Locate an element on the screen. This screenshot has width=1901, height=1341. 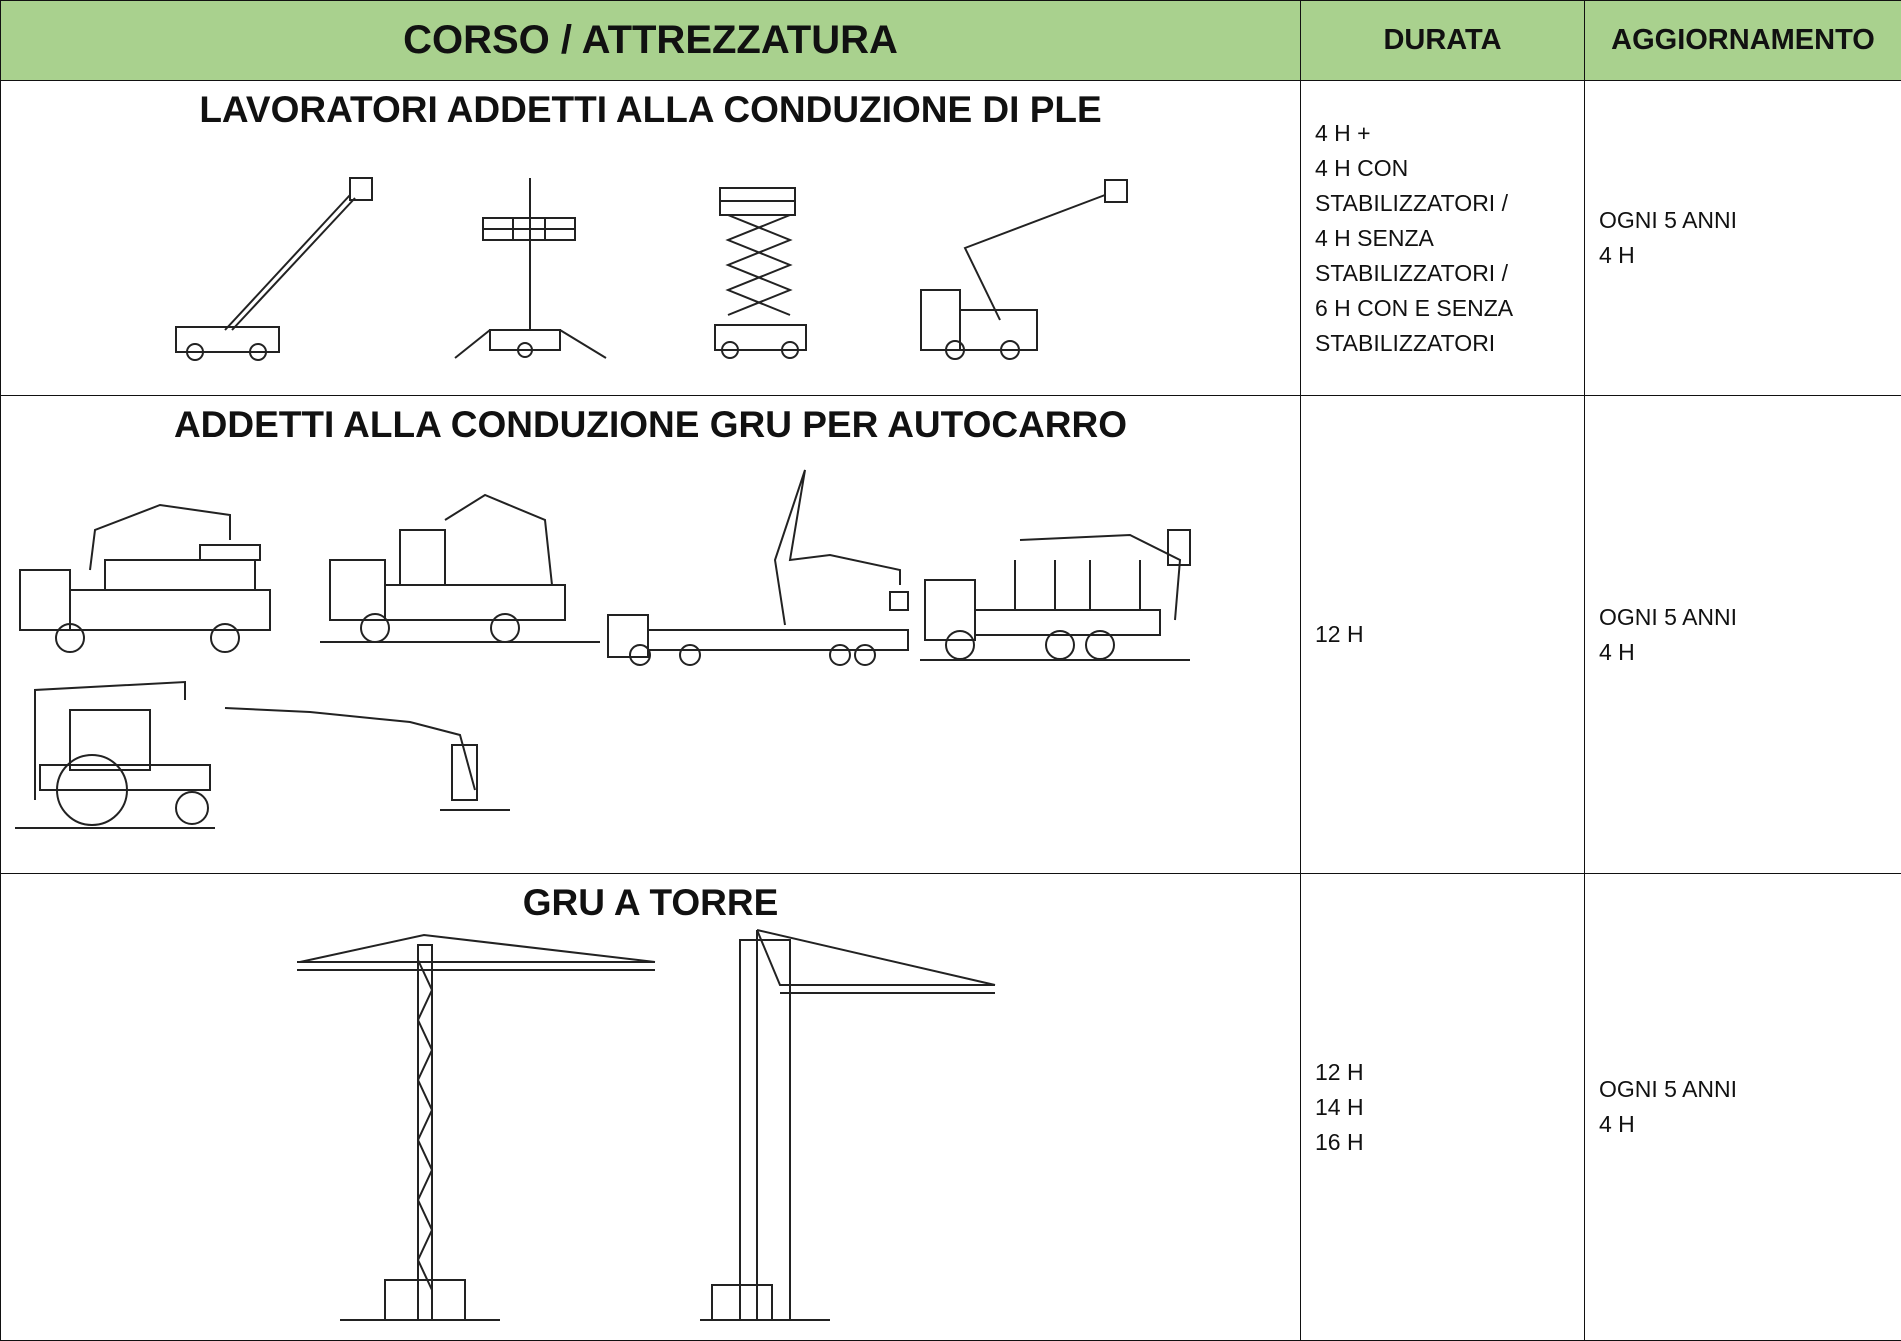
header-cell: CORSO / ATTREZZATURA is located at coordinates (650, 40).